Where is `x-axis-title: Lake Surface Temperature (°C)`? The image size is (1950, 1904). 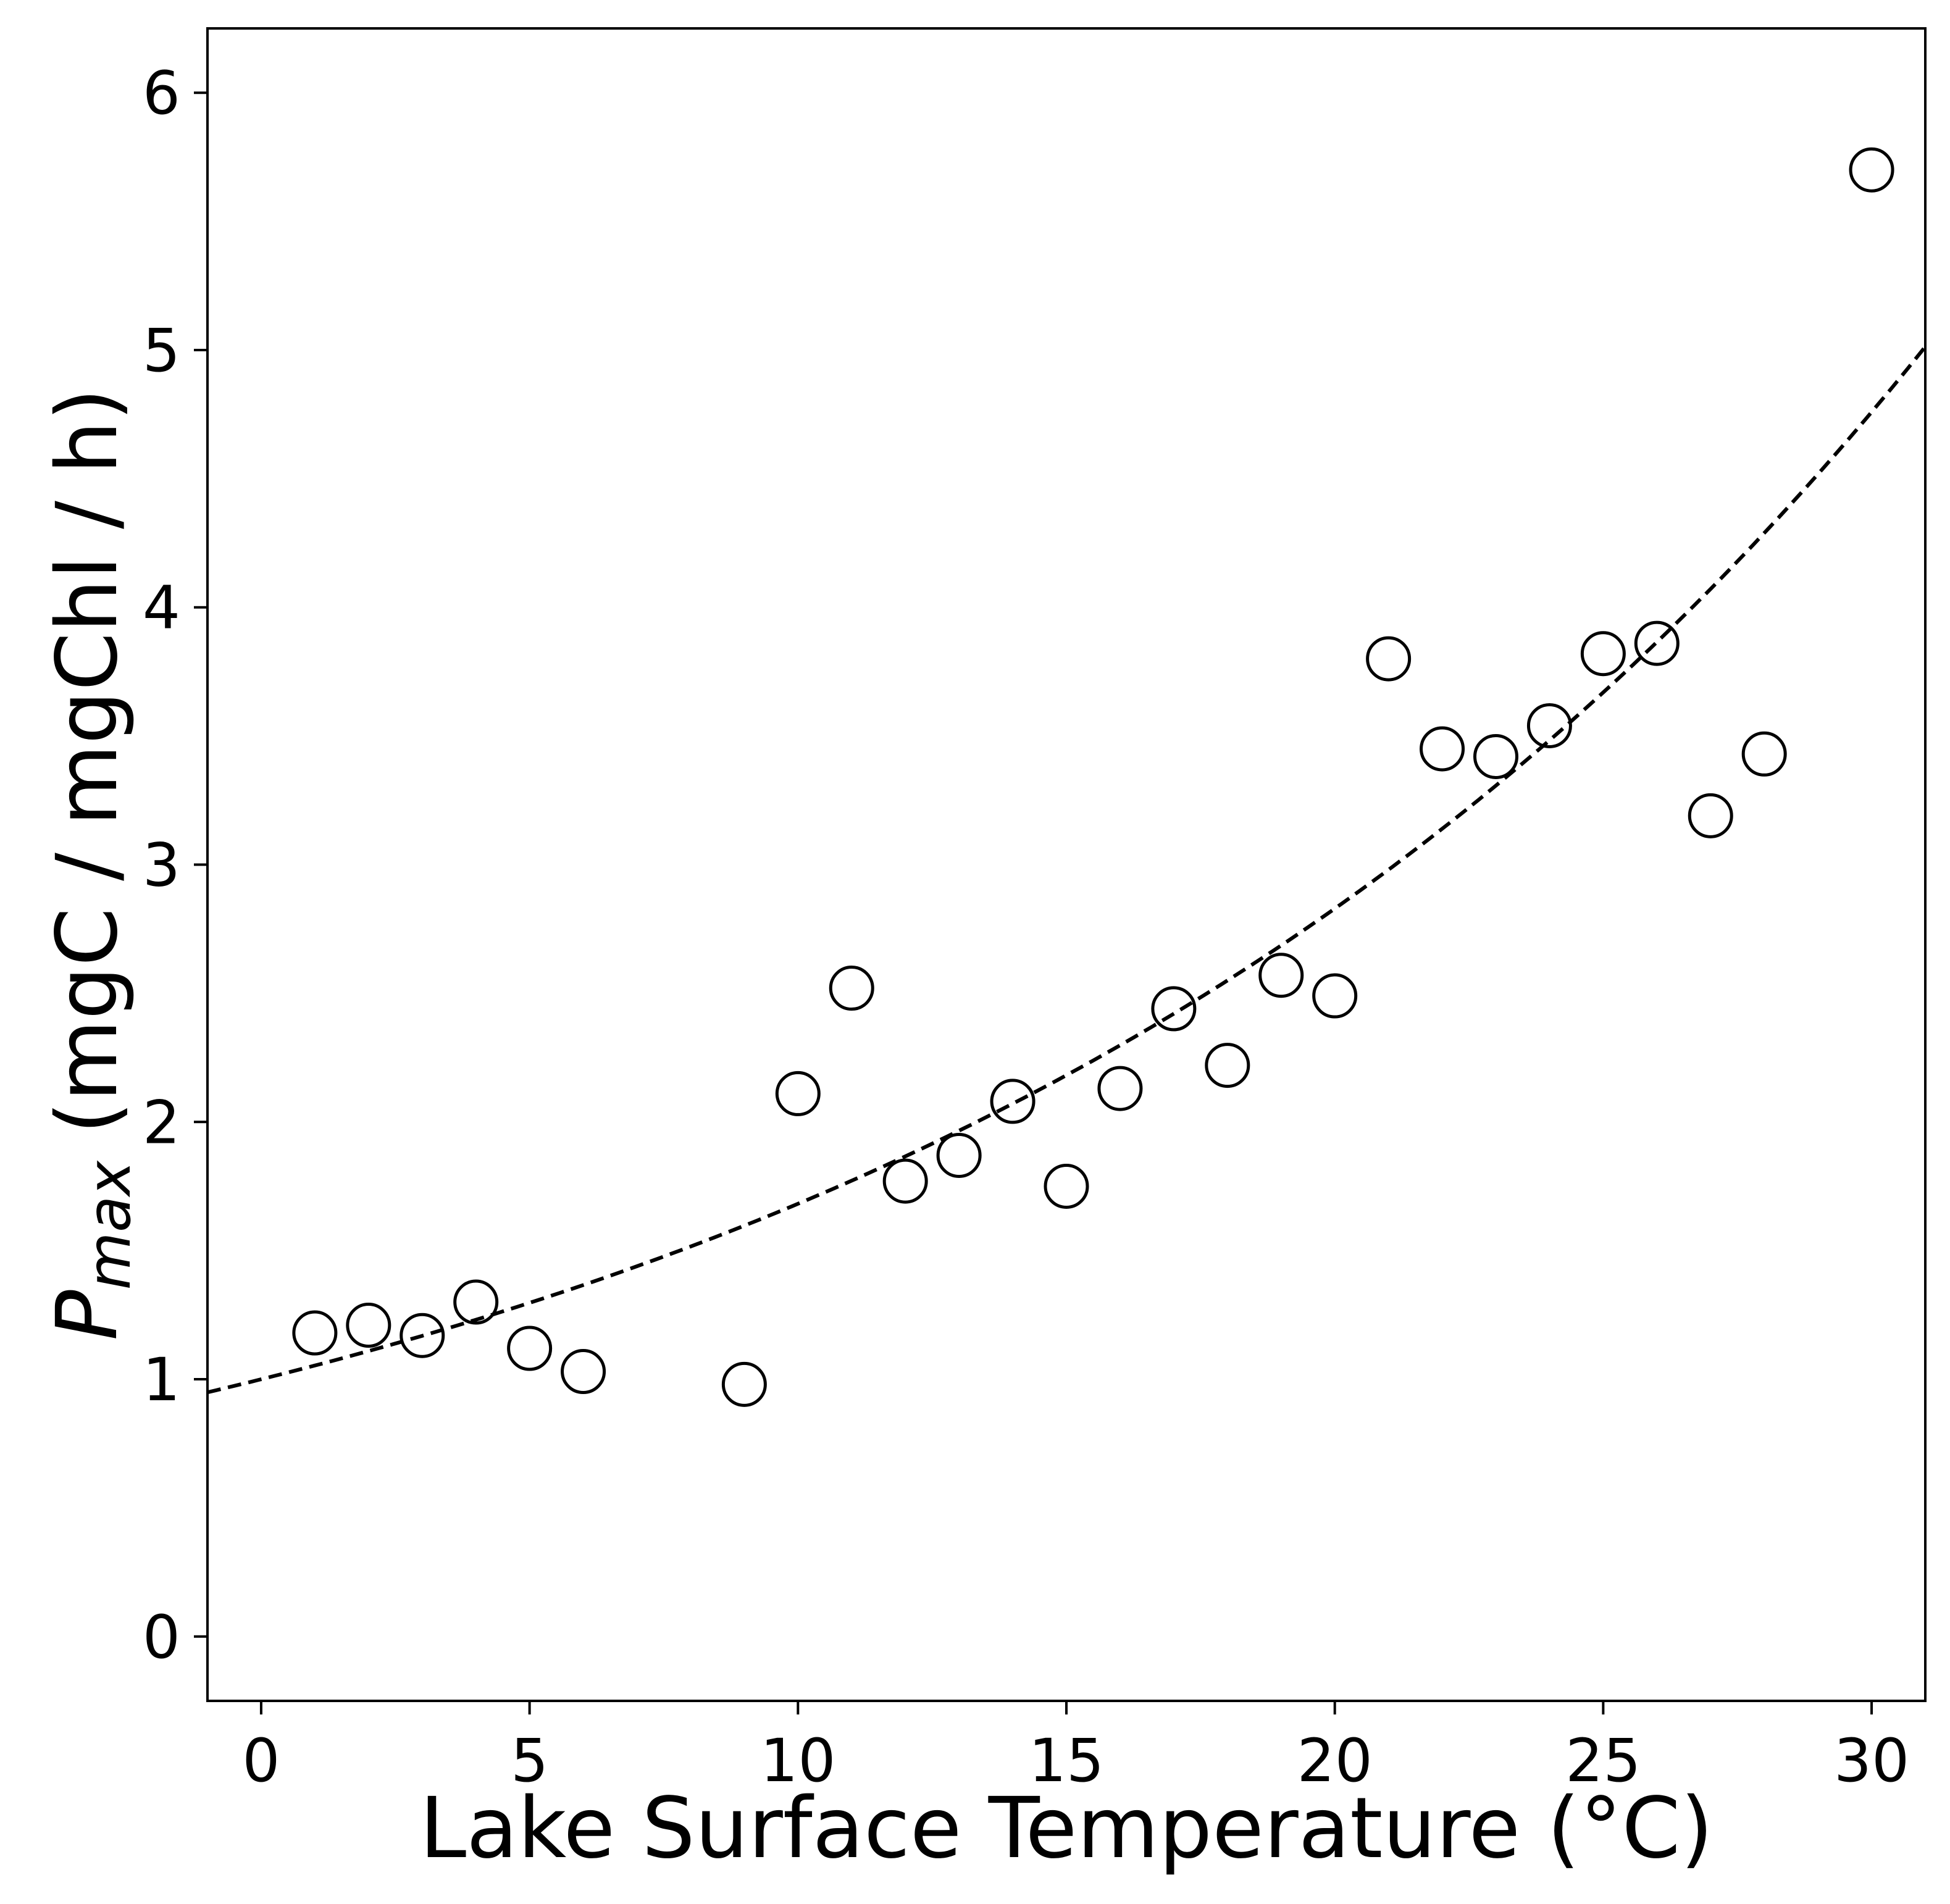 x-axis-title: Lake Surface Temperature (°C) is located at coordinates (1066, 1829).